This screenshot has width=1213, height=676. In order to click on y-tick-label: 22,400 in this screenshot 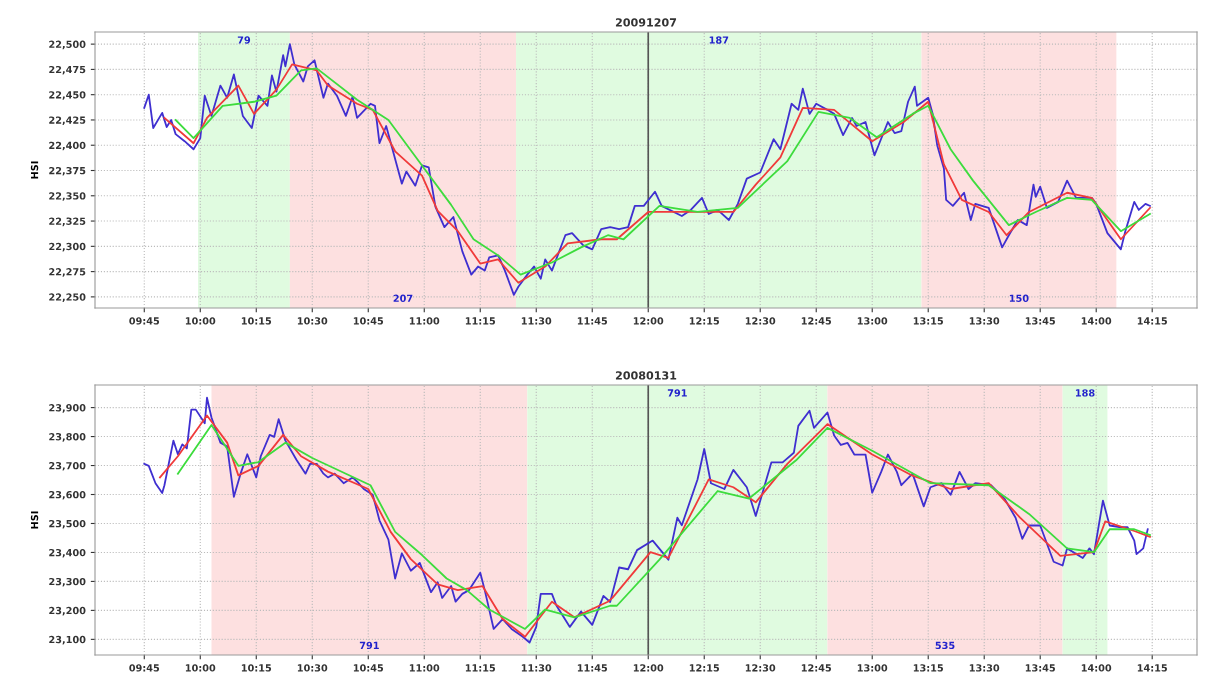, I will do `click(67, 146)`.